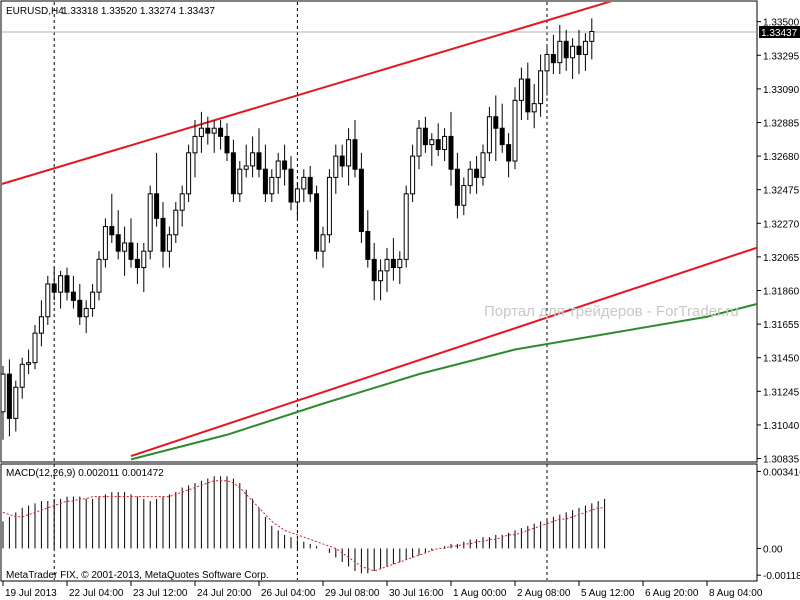 The image size is (800, 600). I want to click on price-axis-label: 1.32680, so click(781, 157).